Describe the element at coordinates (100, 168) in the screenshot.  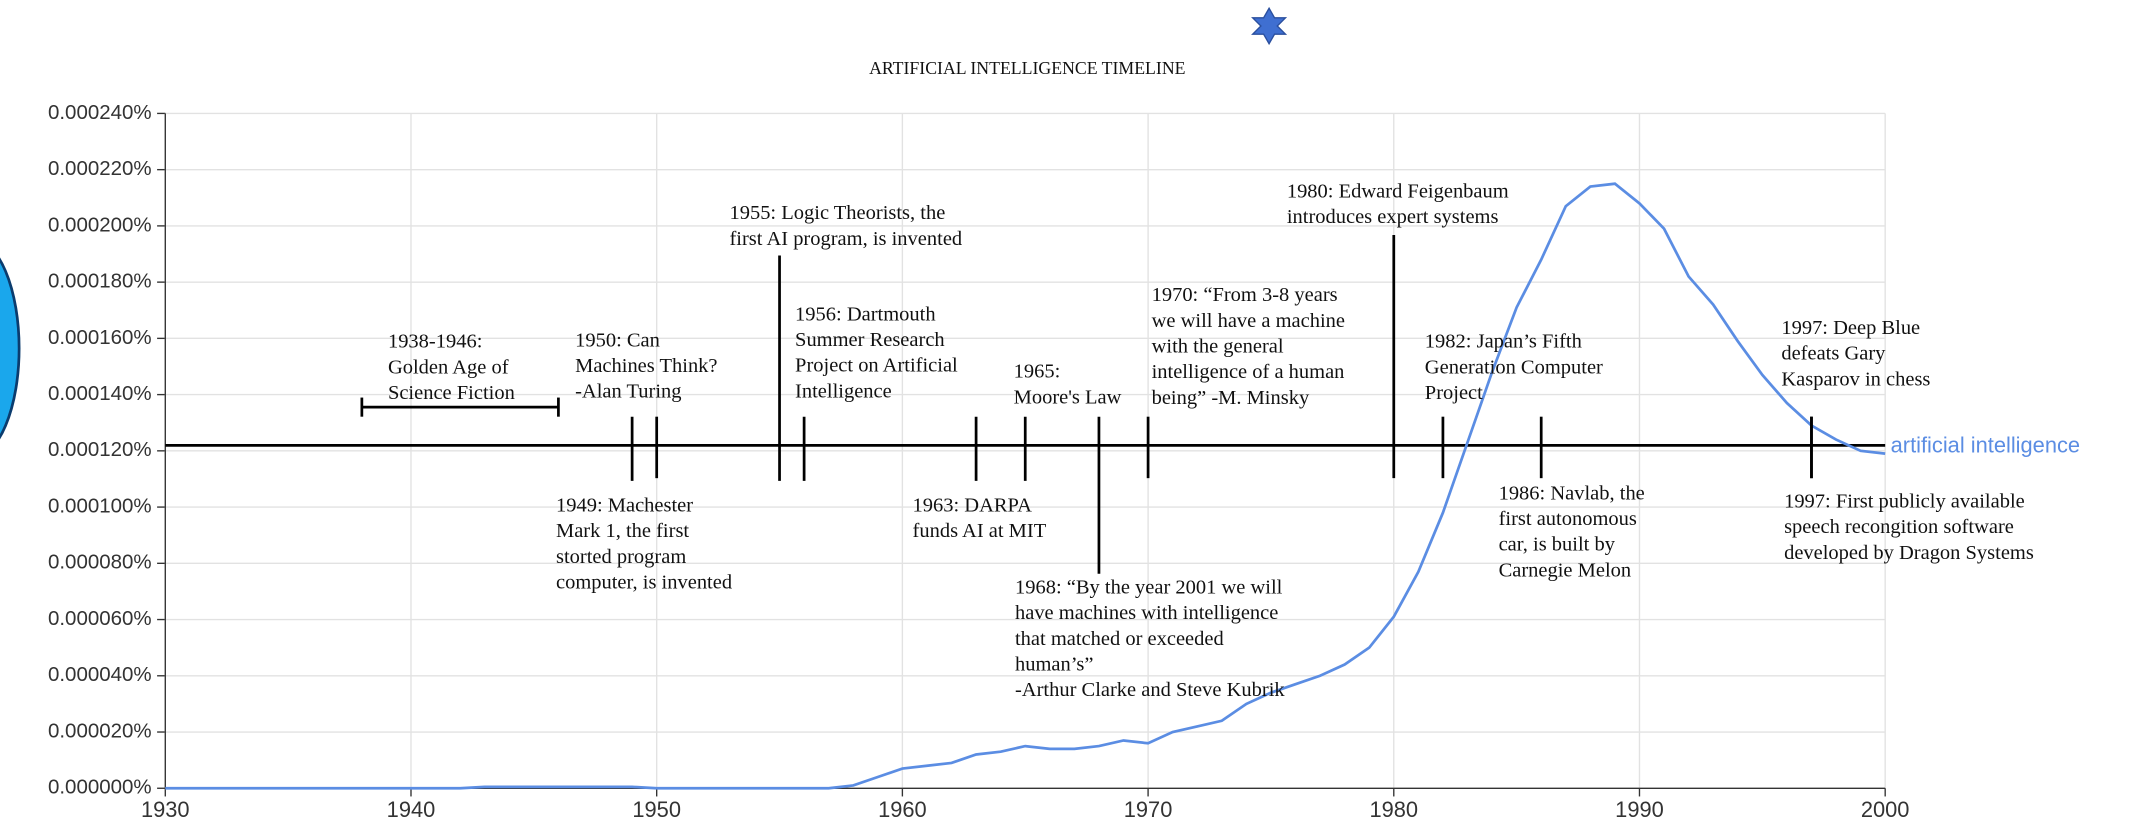
I see `y-tick-label: 0.000220%` at that location.